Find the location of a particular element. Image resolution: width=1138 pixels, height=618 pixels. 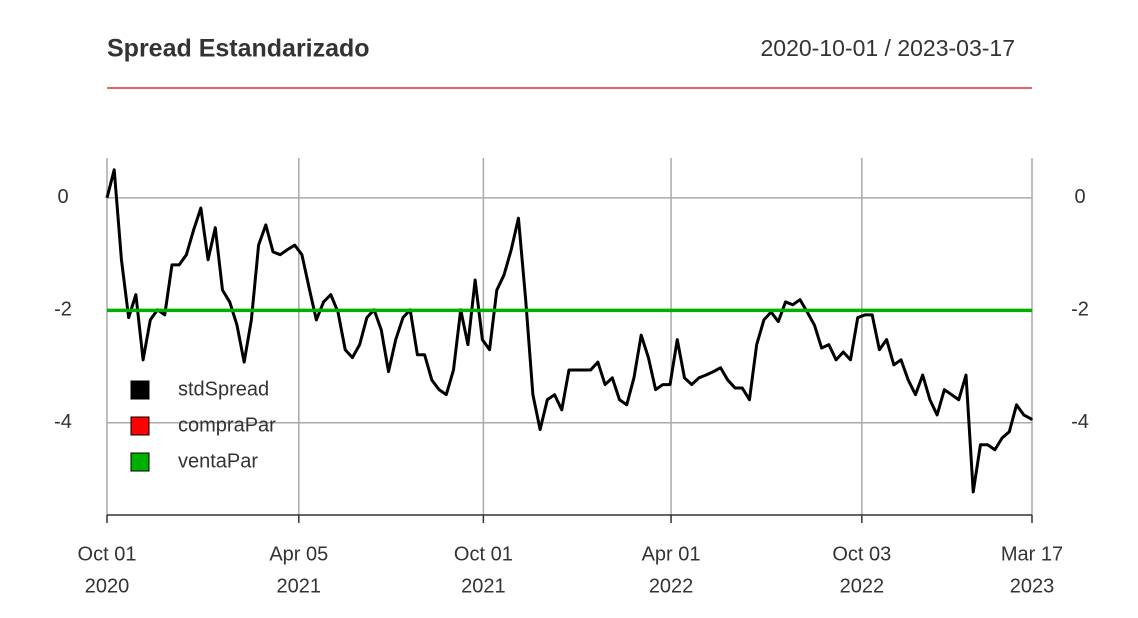

y-tick-label: -4 is located at coordinates (63, 422).